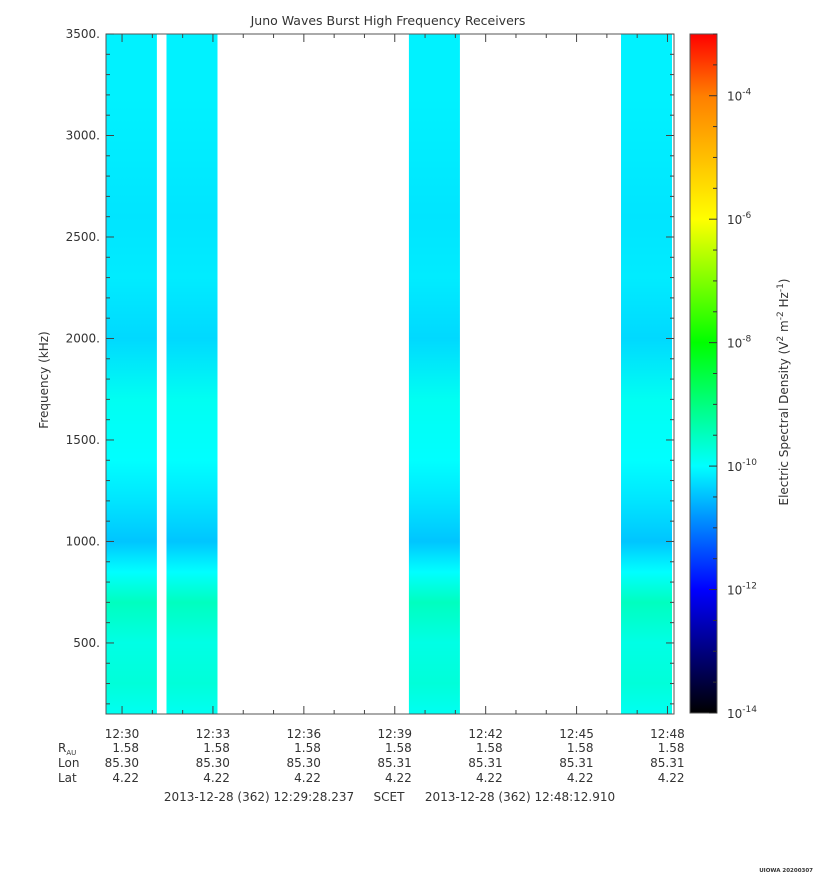  Describe the element at coordinates (739, 96) in the screenshot. I see `colorbar-tick-label: 10⁻⁴` at that location.